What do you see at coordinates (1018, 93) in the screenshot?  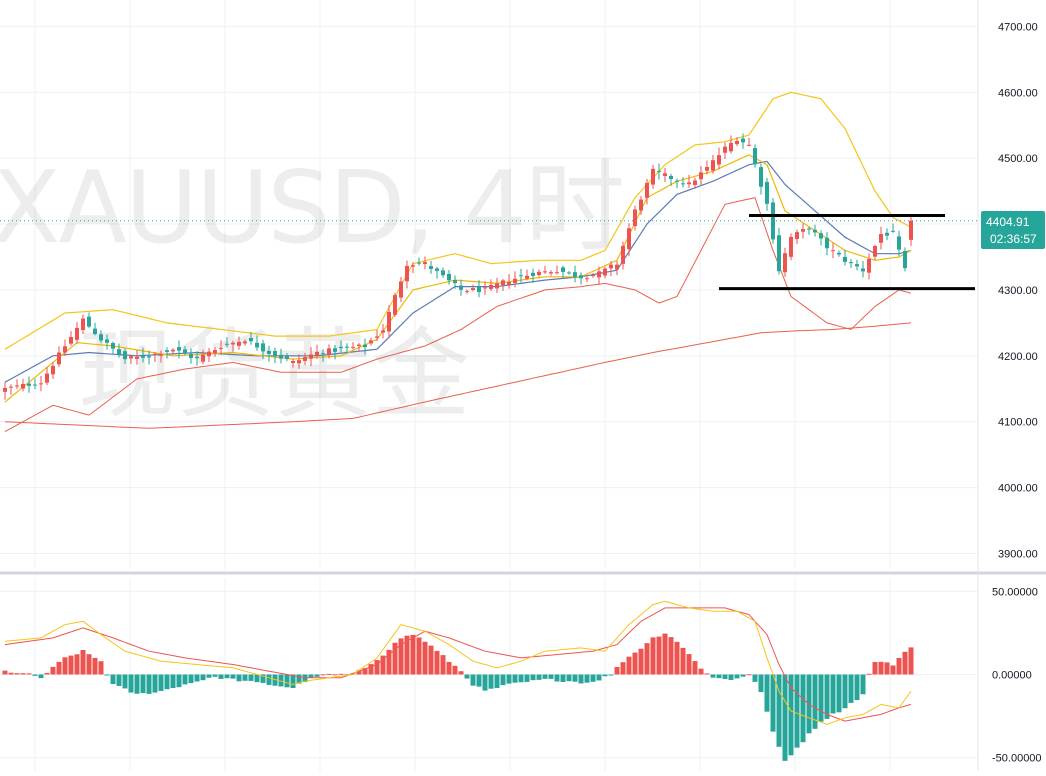 I see `price-axis-tick-label: 4600.00` at bounding box center [1018, 93].